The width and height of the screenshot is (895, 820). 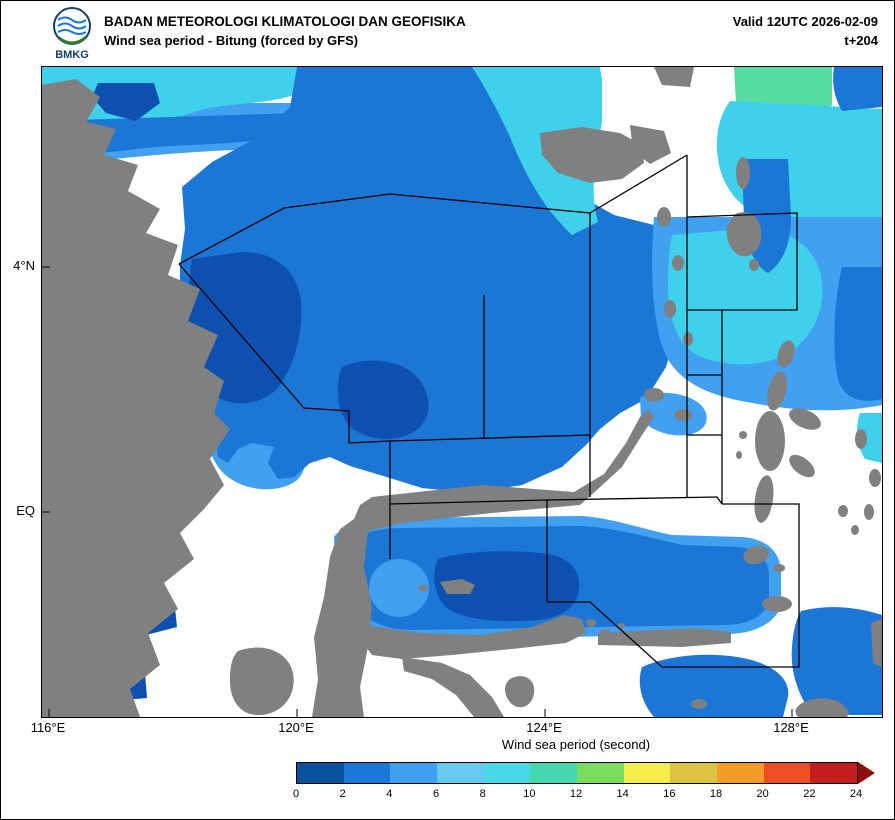 I want to click on colorbar-tick-label: 12, so click(x=576, y=794).